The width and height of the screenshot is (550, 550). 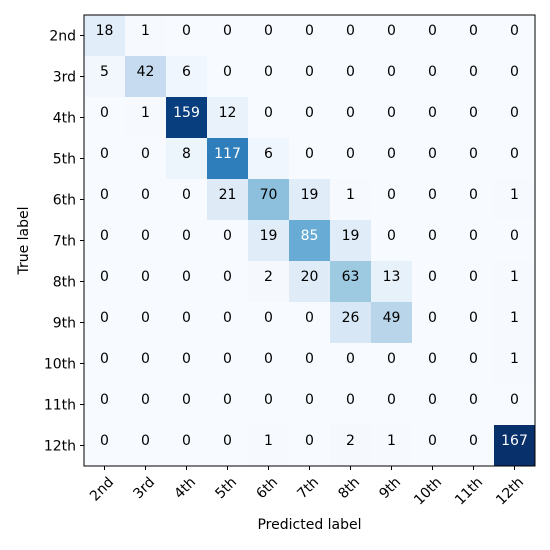 I want to click on x-tick-label: 6th, so click(x=267, y=488).